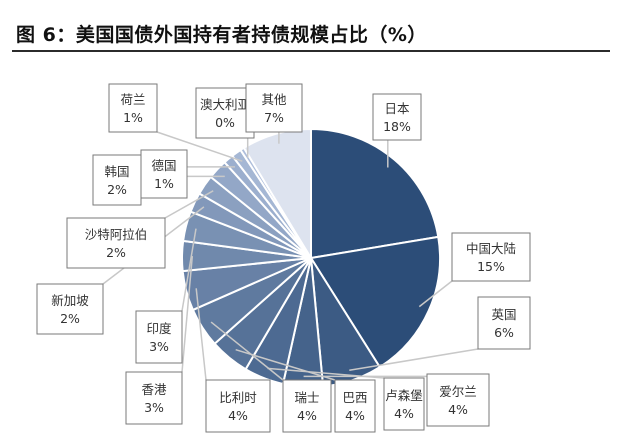 This screenshot has height=441, width=640. Describe the element at coordinates (404, 395) in the screenshot. I see `slice-label-name: 卢森堡` at that location.